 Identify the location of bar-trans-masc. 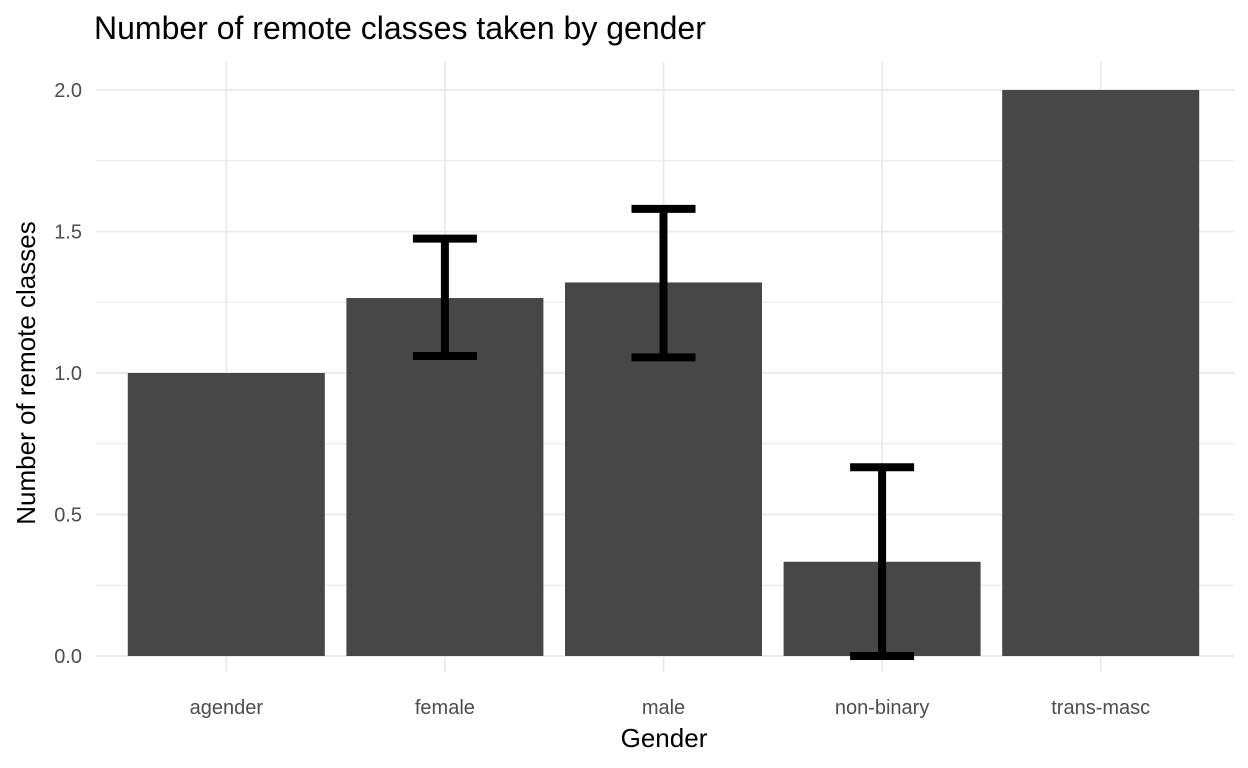
(1101, 373).